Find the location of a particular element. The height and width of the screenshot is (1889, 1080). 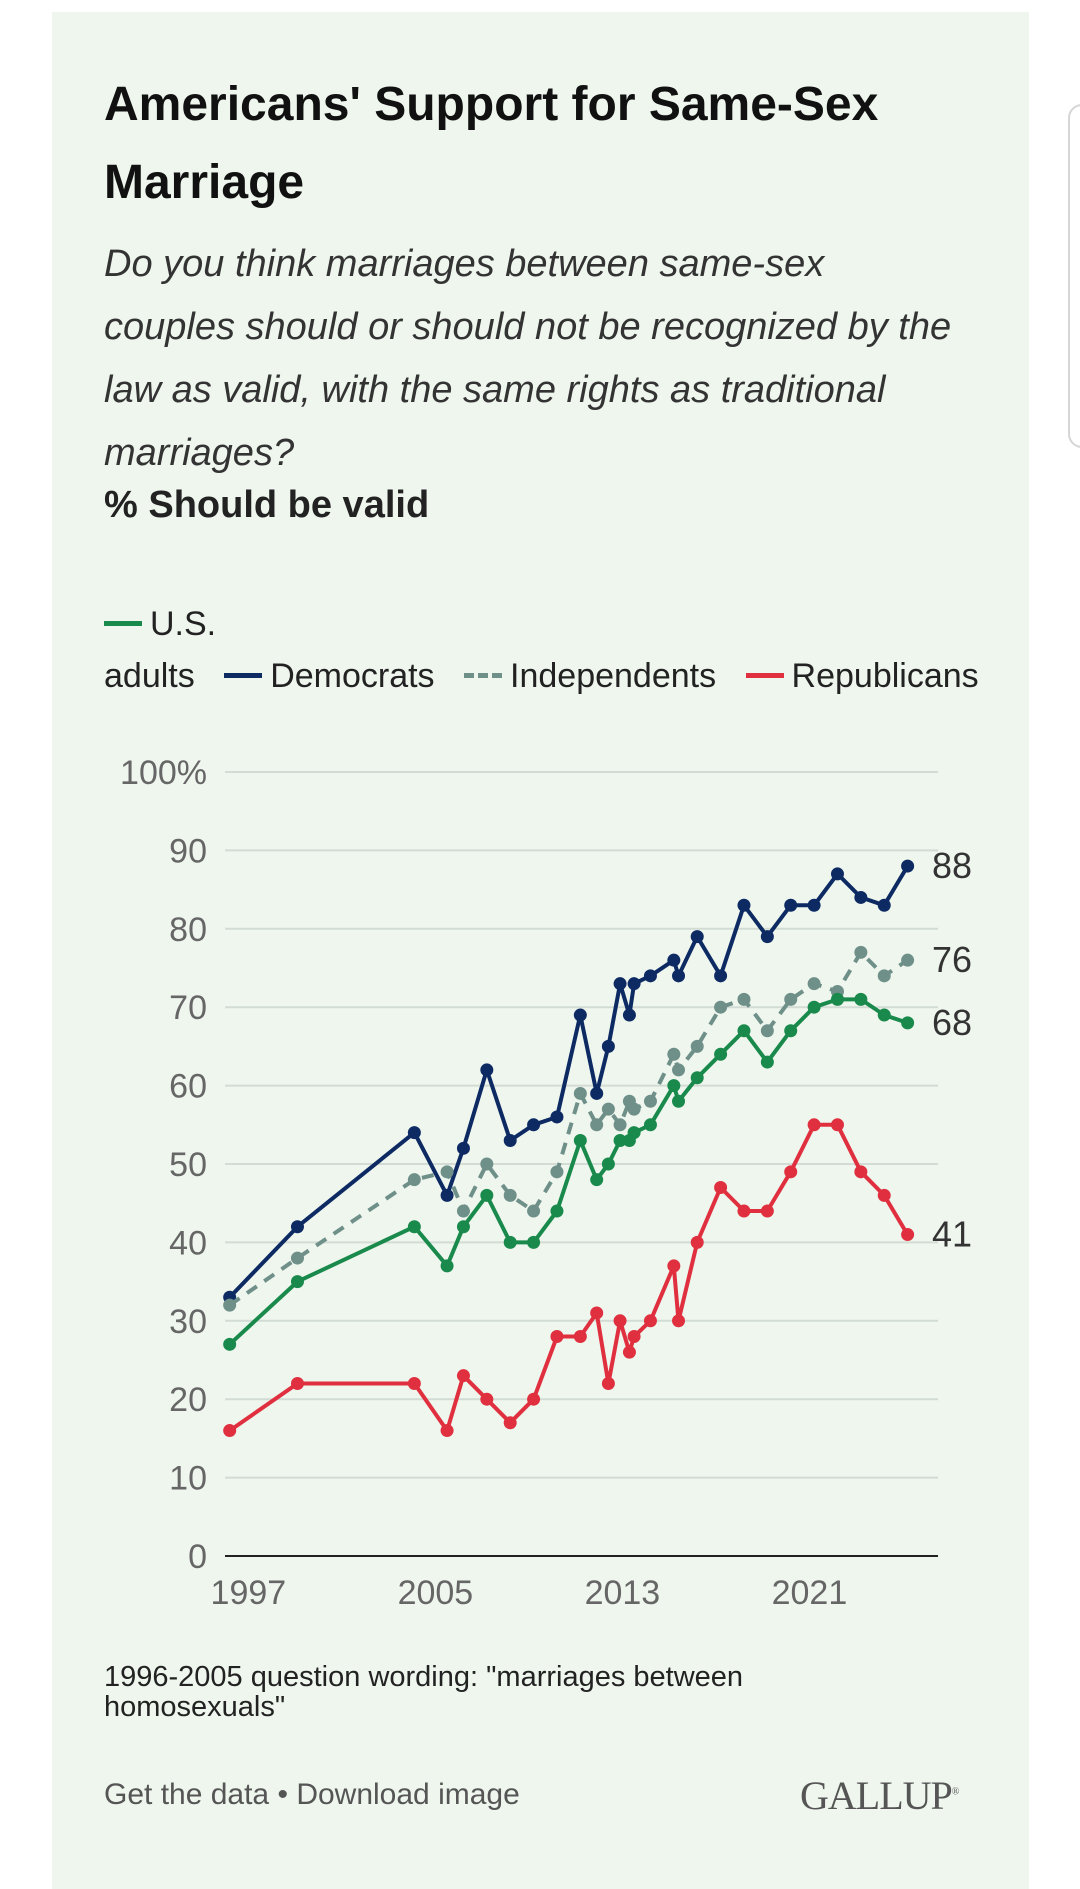

legend-label-democrats: Democrats is located at coordinates (352, 676).